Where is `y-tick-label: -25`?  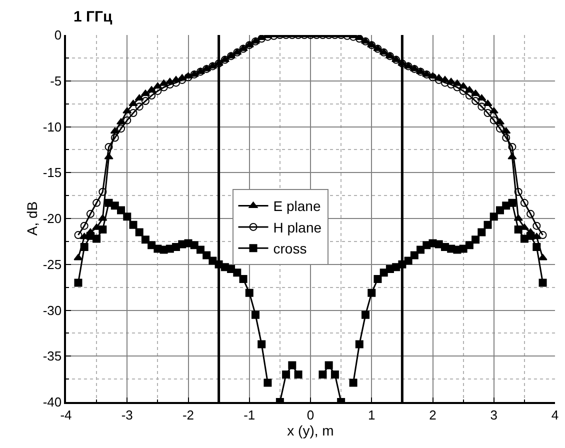
y-tick-label: -25 is located at coordinates (52, 264).